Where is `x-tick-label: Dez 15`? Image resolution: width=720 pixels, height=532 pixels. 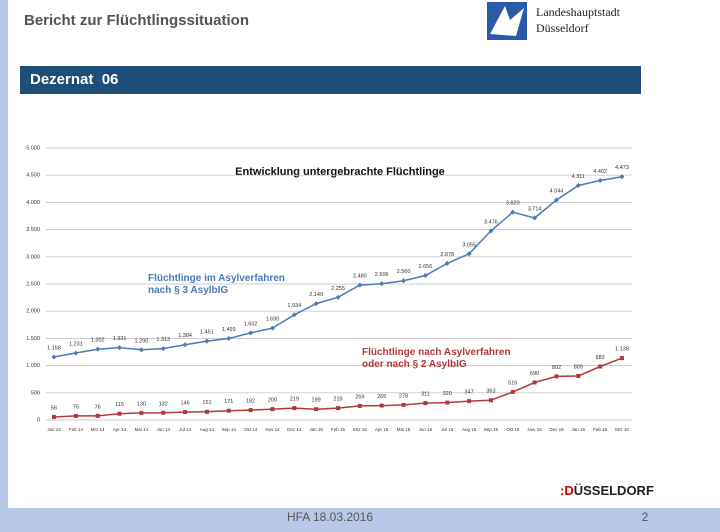
x-tick-label: Dez 15 is located at coordinates (556, 429).